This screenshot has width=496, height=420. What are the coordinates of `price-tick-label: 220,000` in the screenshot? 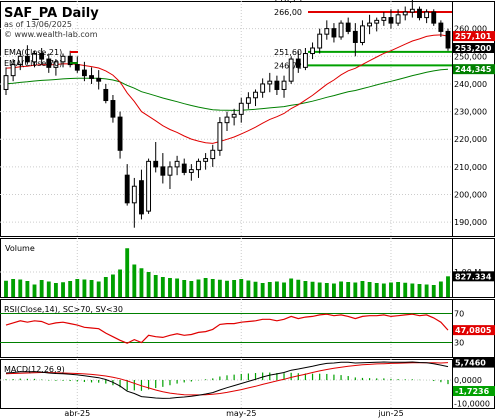 It's located at (470, 139).